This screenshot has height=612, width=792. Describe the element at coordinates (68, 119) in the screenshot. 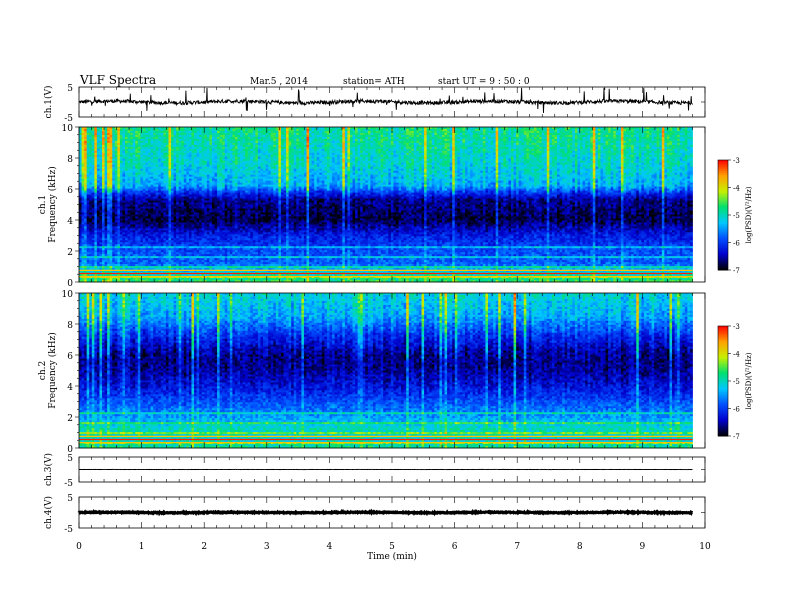

I see `y-tick-label: -5` at that location.